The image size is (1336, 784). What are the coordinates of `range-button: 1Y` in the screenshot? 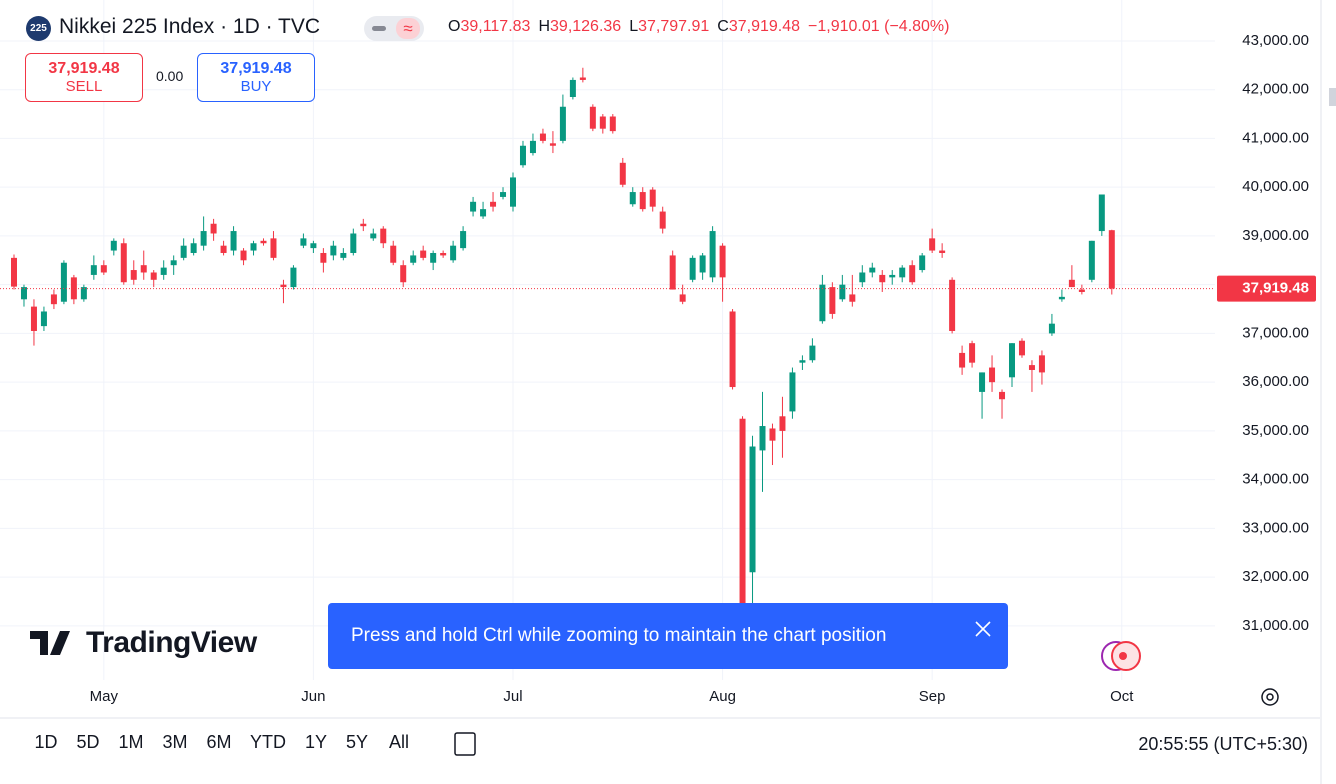 It's located at (316, 742).